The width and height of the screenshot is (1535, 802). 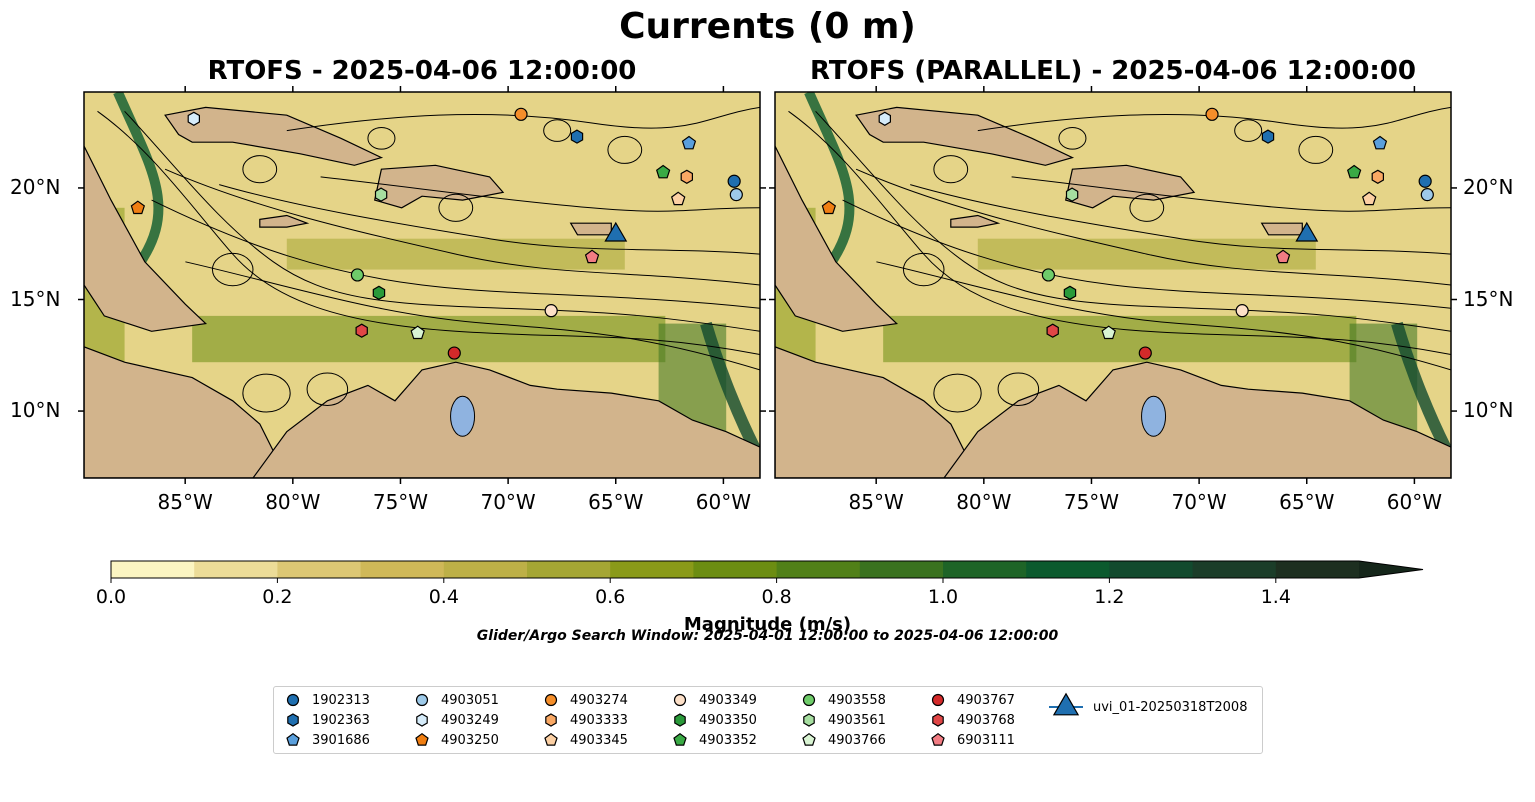 What do you see at coordinates (938, 700) in the screenshot?
I see `legend-marker-circle` at bounding box center [938, 700].